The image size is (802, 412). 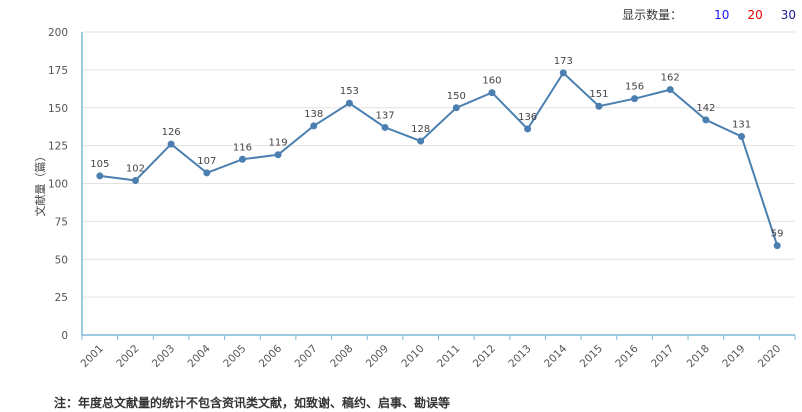 I want to click on x-tick-label: 2012, so click(x=484, y=356).